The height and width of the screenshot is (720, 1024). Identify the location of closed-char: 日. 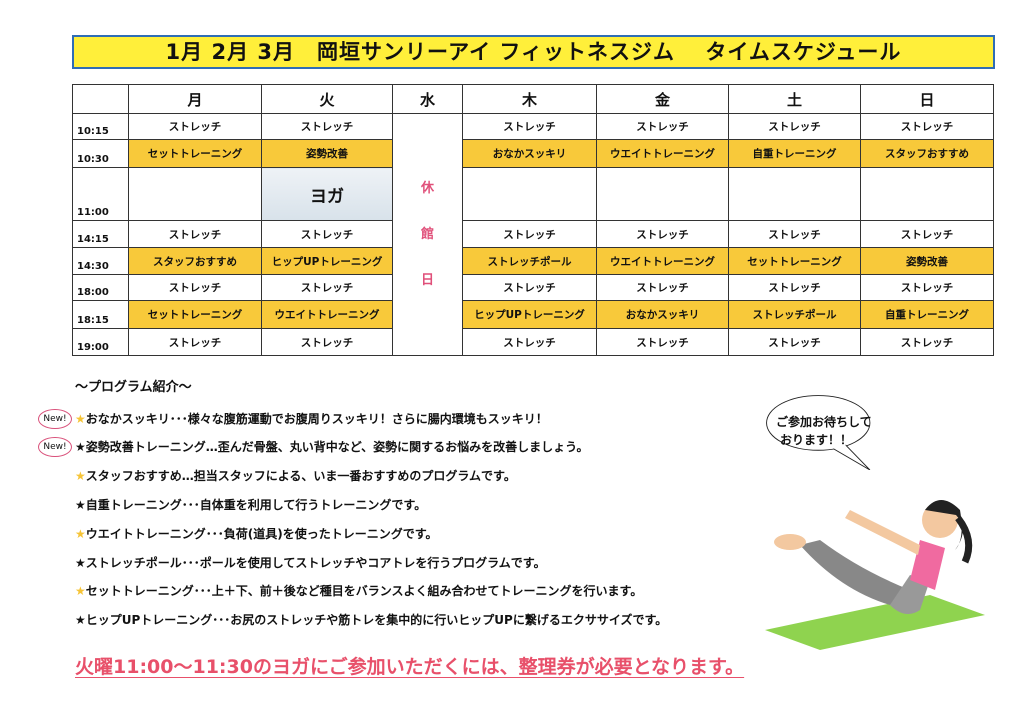
(427, 280).